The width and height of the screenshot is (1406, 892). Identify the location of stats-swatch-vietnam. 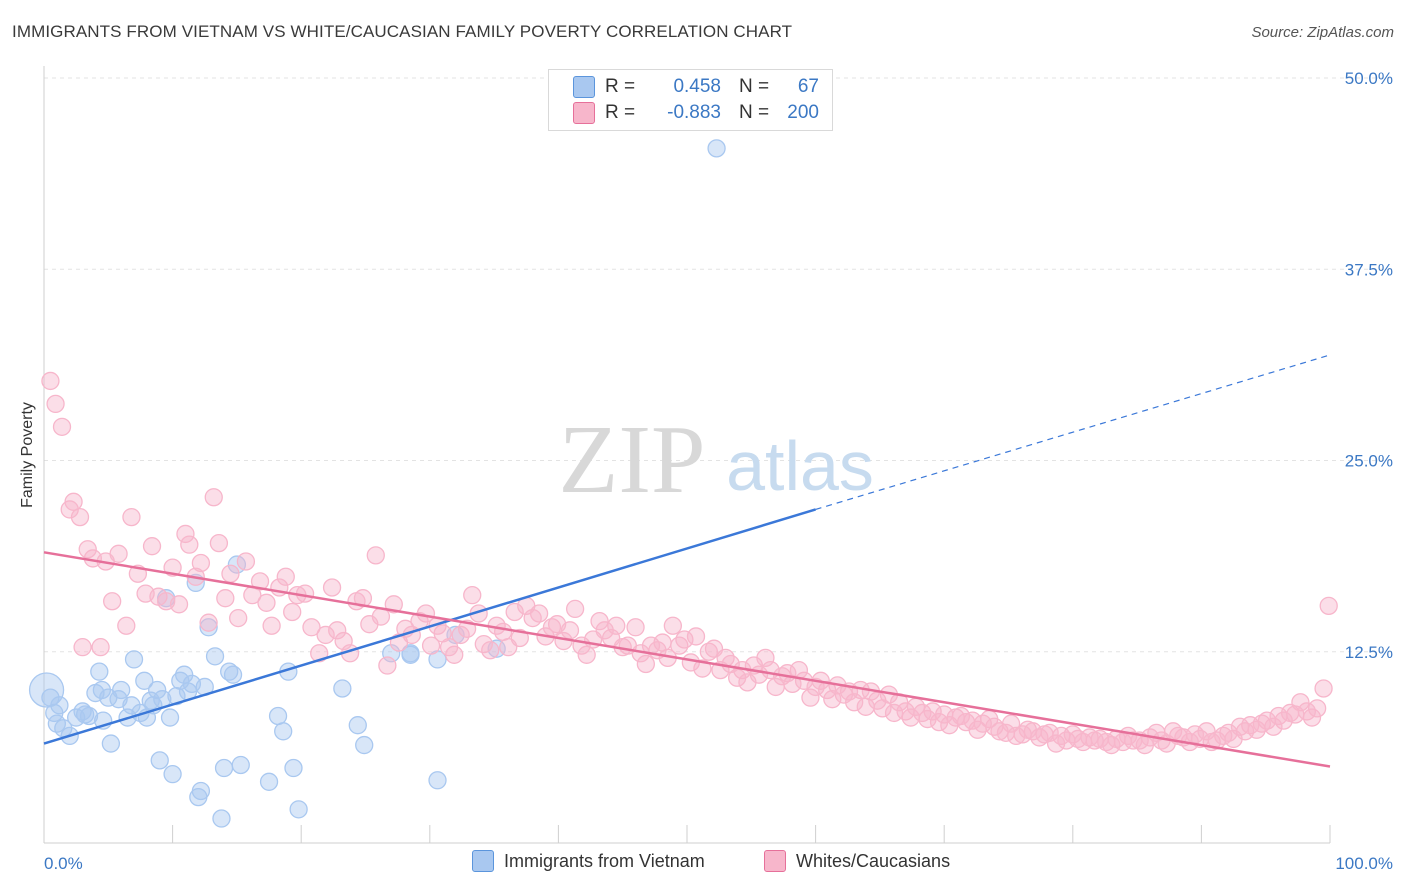
(584, 87).